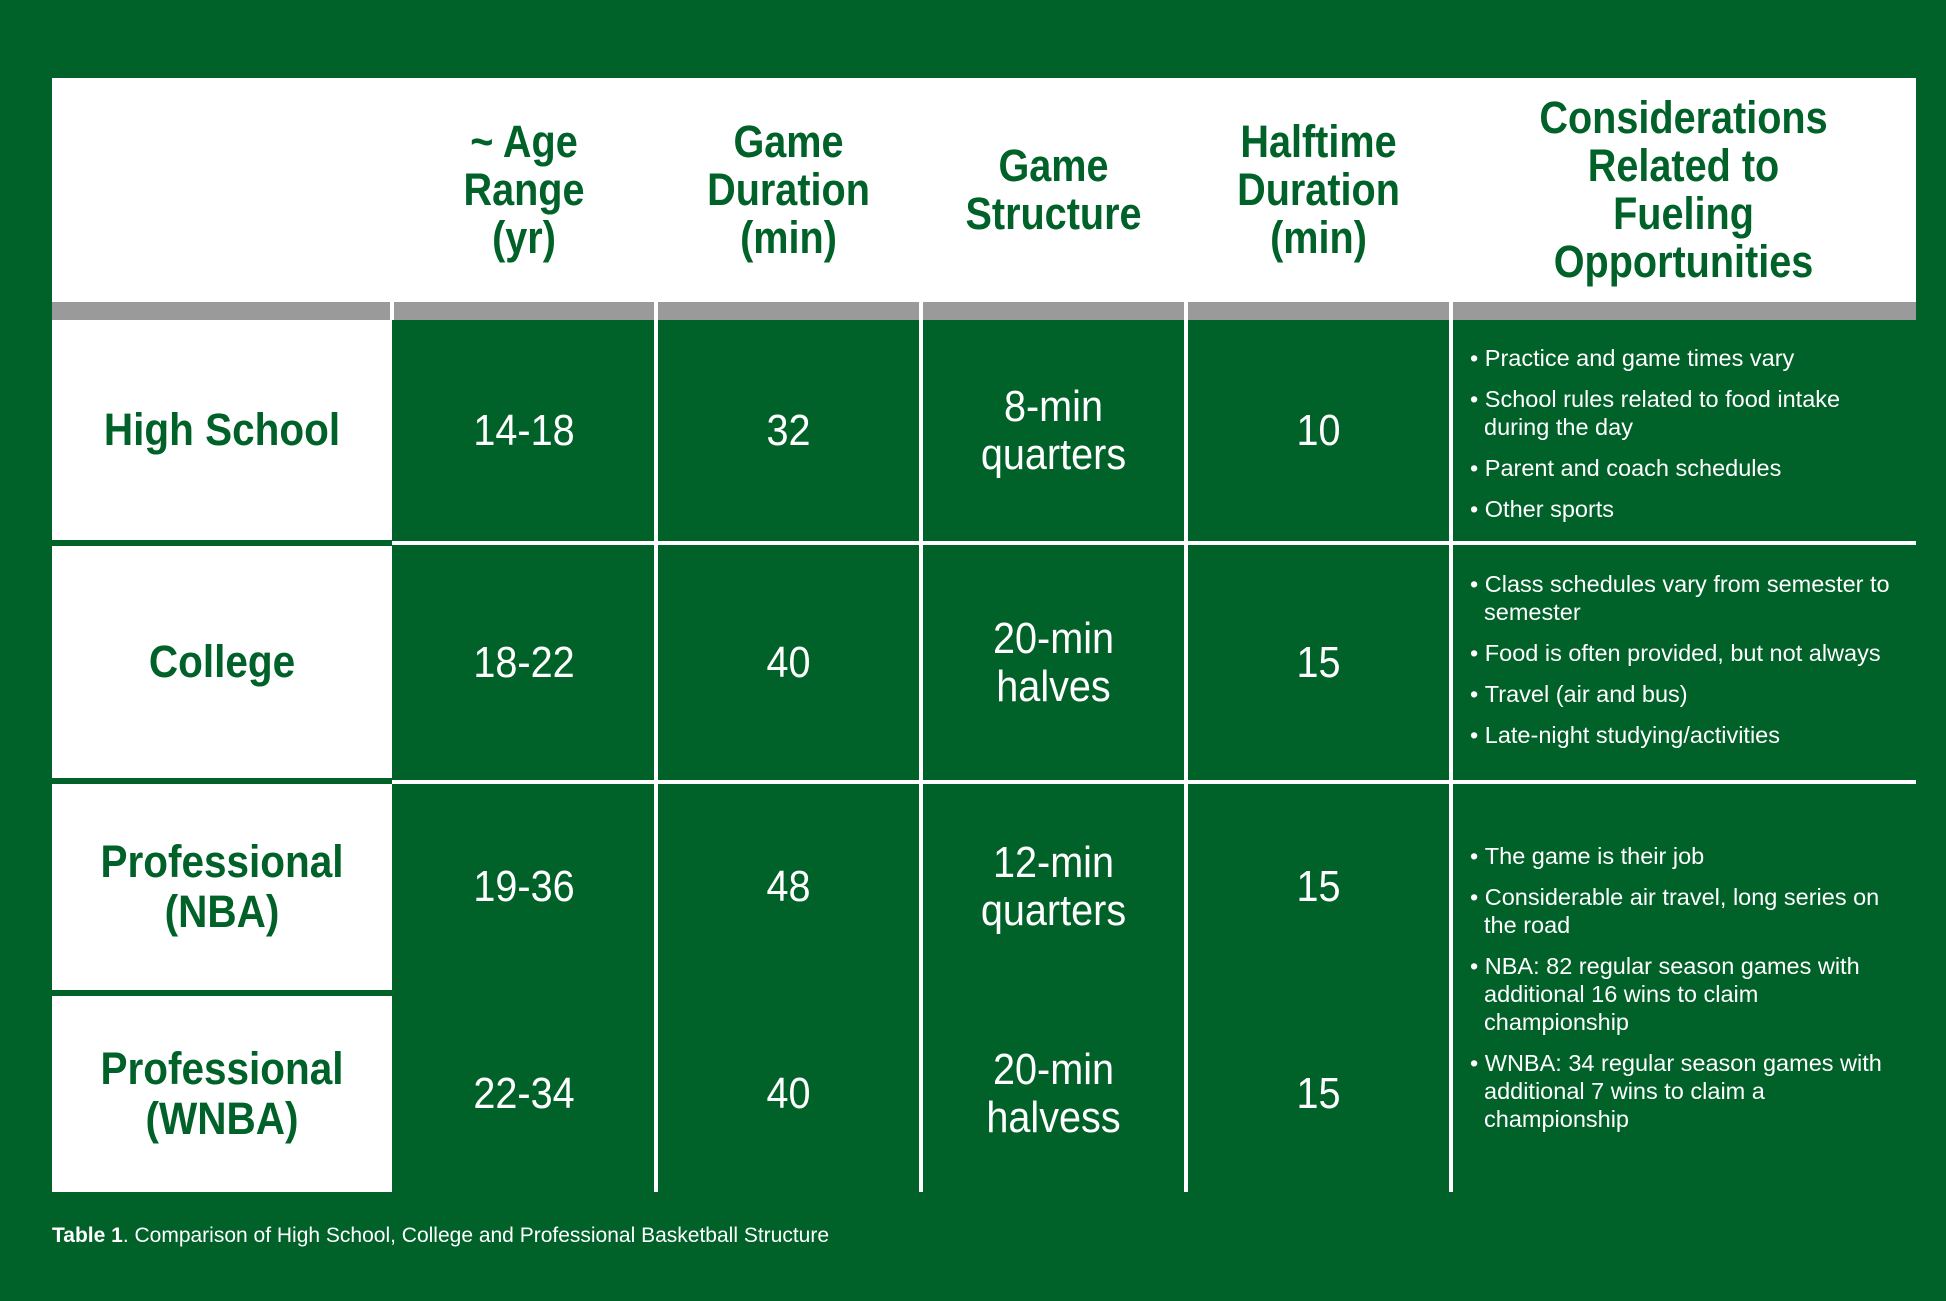 This screenshot has height=1301, width=1946. What do you see at coordinates (1053, 430) in the screenshot?
I see `cell-structure: 8-min quarters` at bounding box center [1053, 430].